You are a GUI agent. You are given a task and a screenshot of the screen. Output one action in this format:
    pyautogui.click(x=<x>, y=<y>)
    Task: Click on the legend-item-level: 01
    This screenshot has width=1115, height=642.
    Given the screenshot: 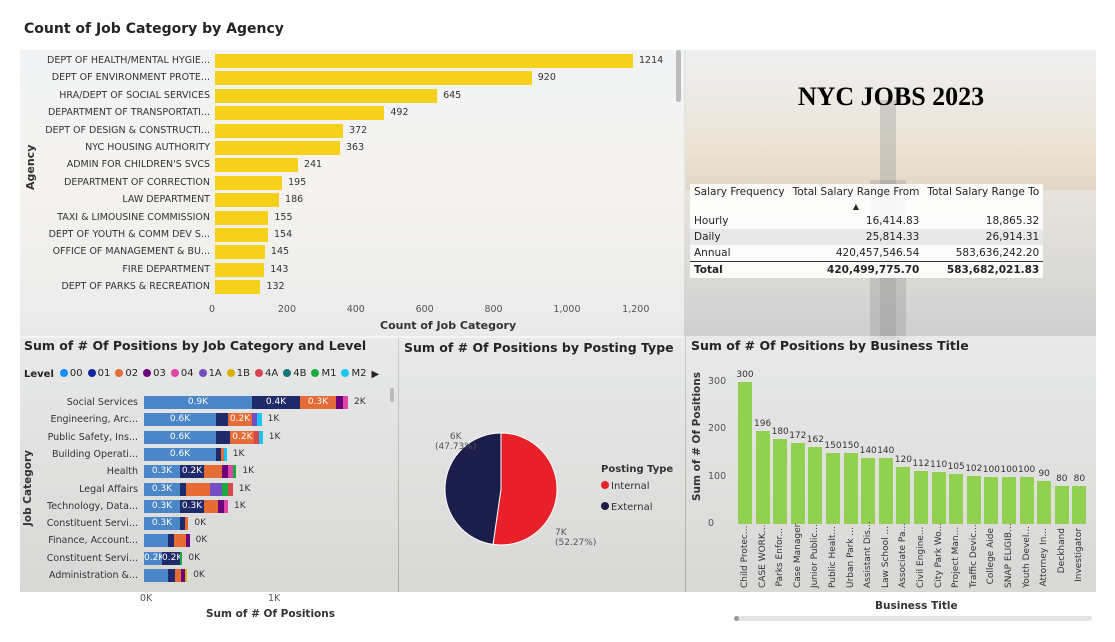 What is the action you would take?
    pyautogui.click(x=98, y=373)
    